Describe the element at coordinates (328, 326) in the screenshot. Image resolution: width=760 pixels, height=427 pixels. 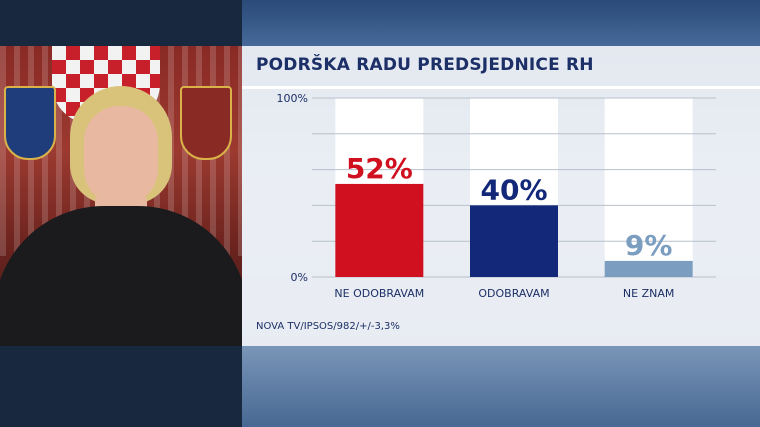
I see `source-note: NOVA TV/IPSOS/982/+/-3,3%` at that location.